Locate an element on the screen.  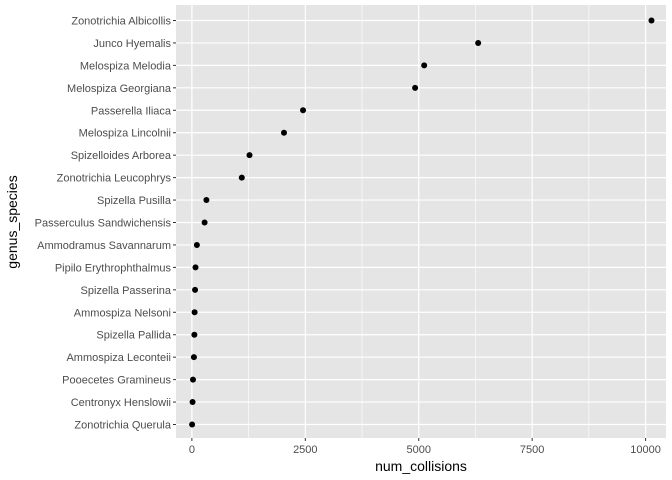
x-tick-label: 7500 is located at coordinates (532, 450).